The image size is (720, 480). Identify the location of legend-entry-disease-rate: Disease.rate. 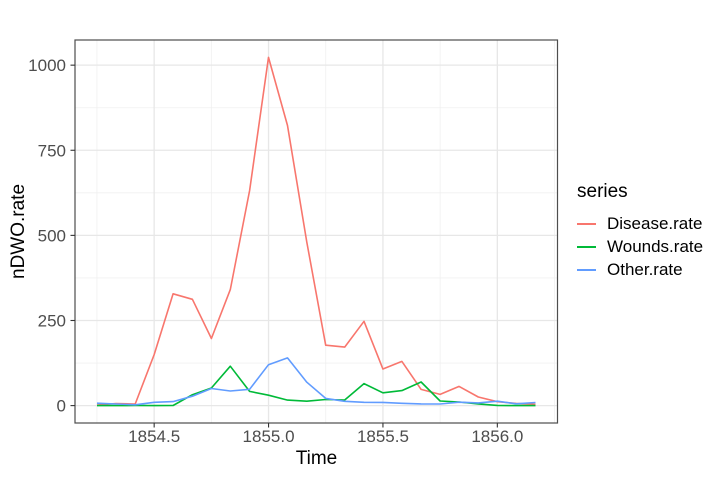
(640, 223).